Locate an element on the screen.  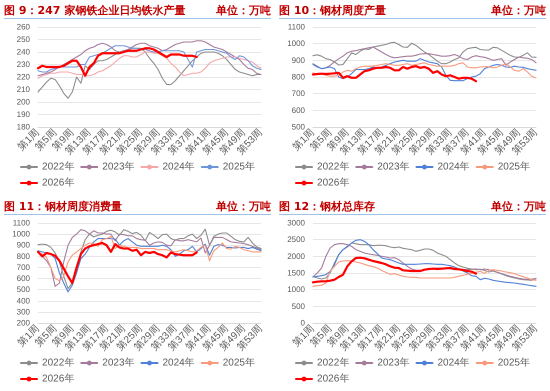
y-tick-label: 190 is located at coordinates (23, 114).